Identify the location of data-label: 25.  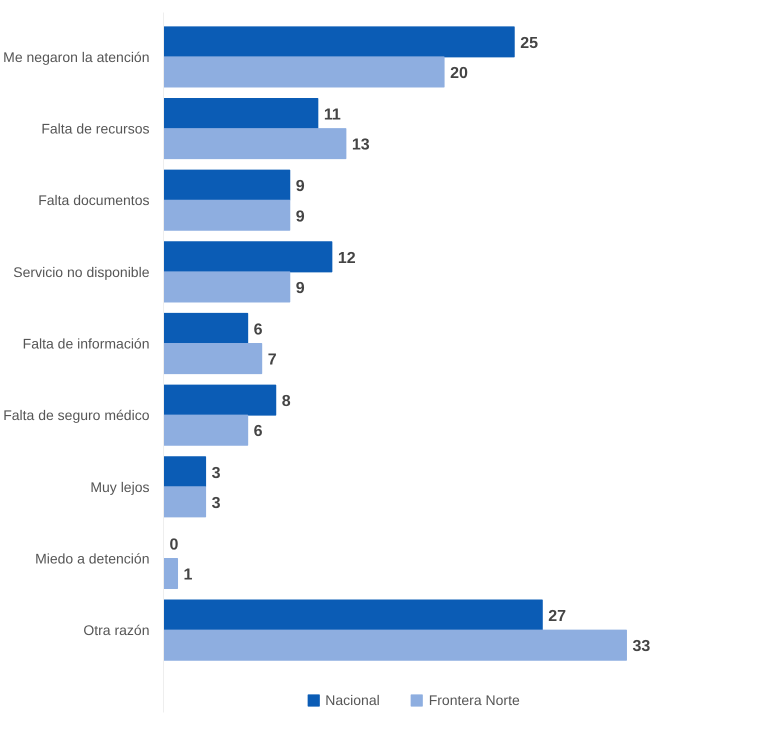
(529, 43).